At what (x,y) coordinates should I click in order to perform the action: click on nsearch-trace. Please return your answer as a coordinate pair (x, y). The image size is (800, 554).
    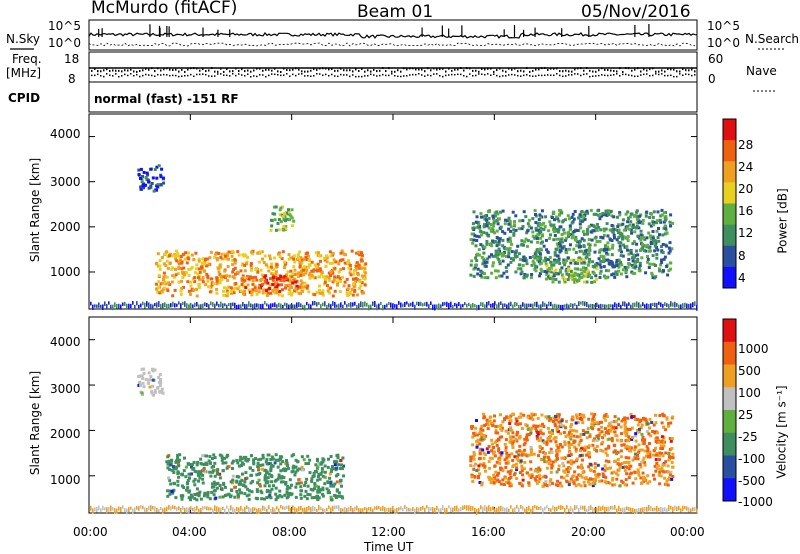
    Looking at the image, I should click on (392, 44).